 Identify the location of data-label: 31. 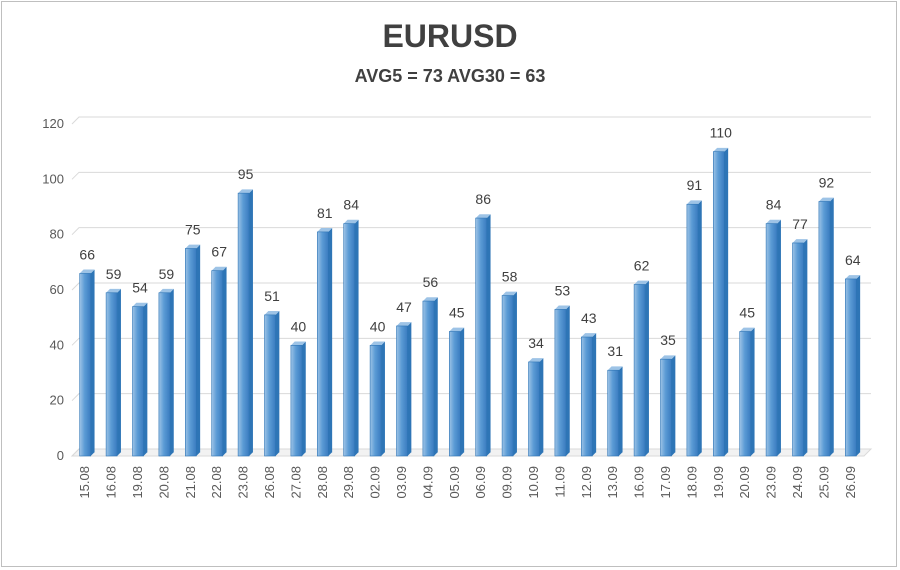
(615, 351).